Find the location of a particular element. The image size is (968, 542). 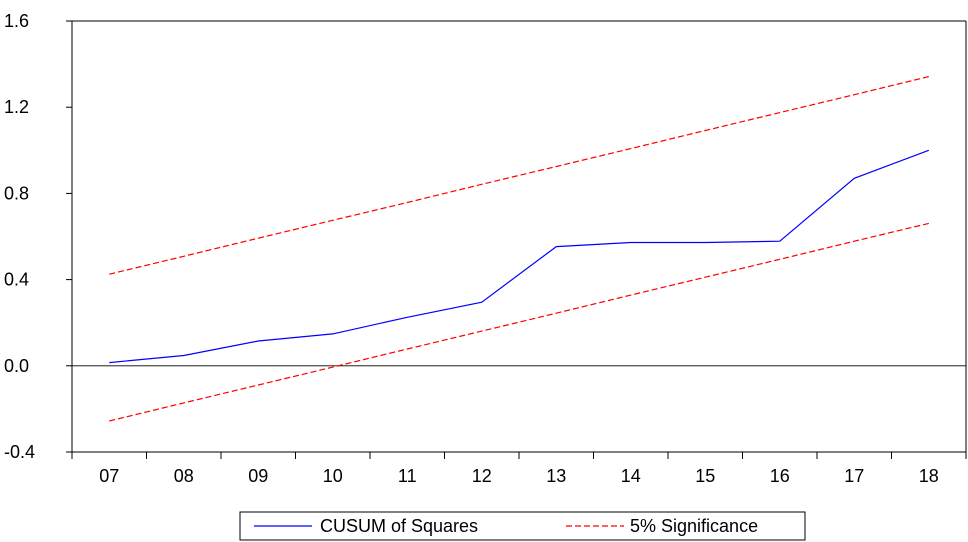

x-tick-label: 18 is located at coordinates (929, 476).